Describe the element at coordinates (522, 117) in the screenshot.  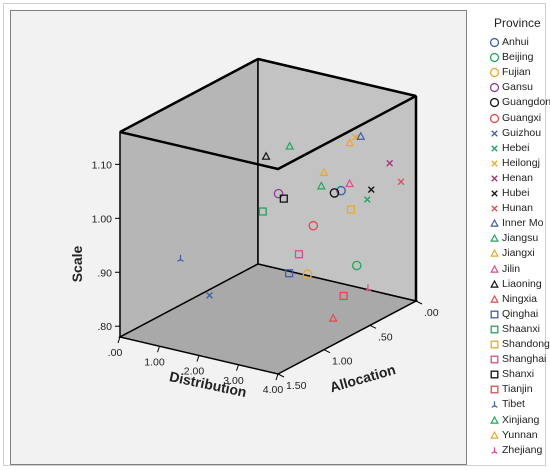
I see `legend-label: Guangxi` at that location.